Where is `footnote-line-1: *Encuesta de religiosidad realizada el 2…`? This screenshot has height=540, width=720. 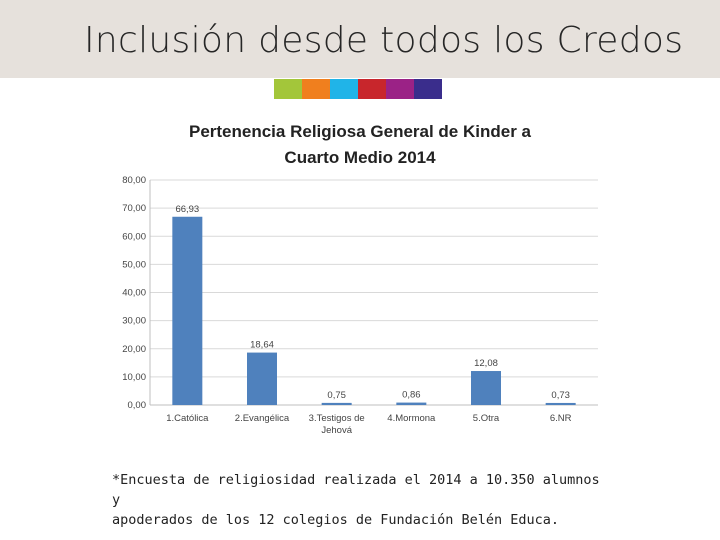 footnote-line-1: *Encuesta de religiosidad realizada el 2… is located at coordinates (356, 490).